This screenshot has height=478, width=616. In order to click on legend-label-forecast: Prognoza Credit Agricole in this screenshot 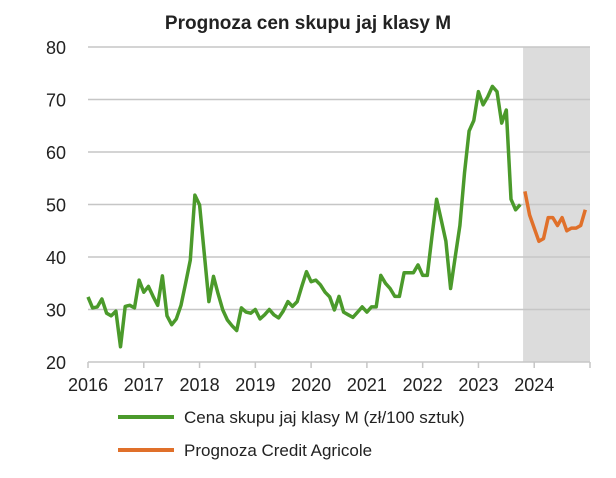, I will do `click(278, 450)`.